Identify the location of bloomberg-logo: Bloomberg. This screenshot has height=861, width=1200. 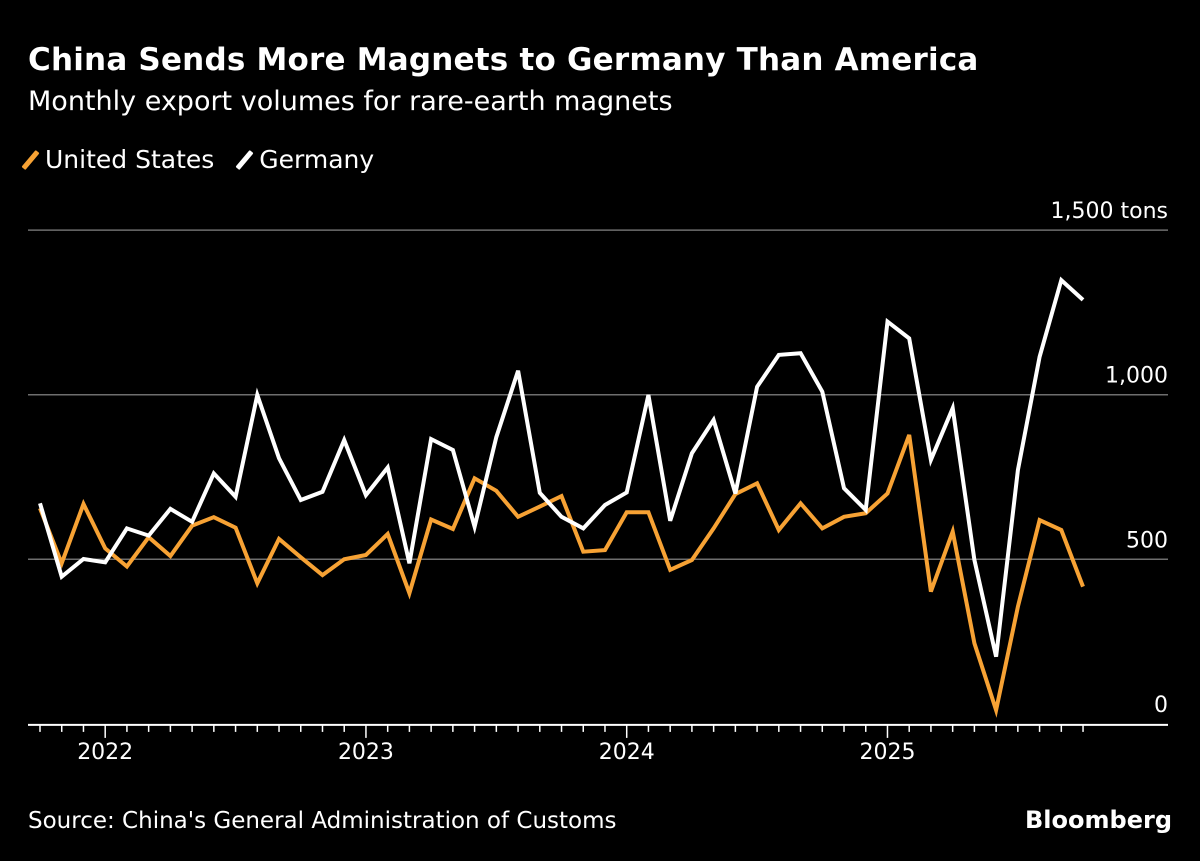
(1098, 820).